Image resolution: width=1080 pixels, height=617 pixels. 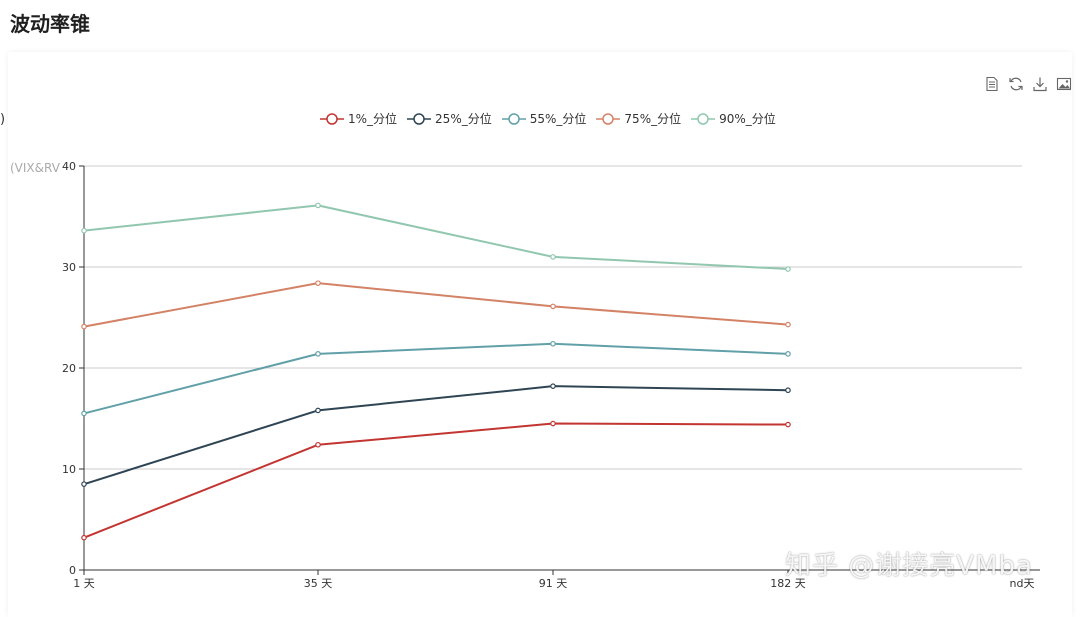 What do you see at coordinates (318, 583) in the screenshot?
I see `x-tick-label: 35 天` at bounding box center [318, 583].